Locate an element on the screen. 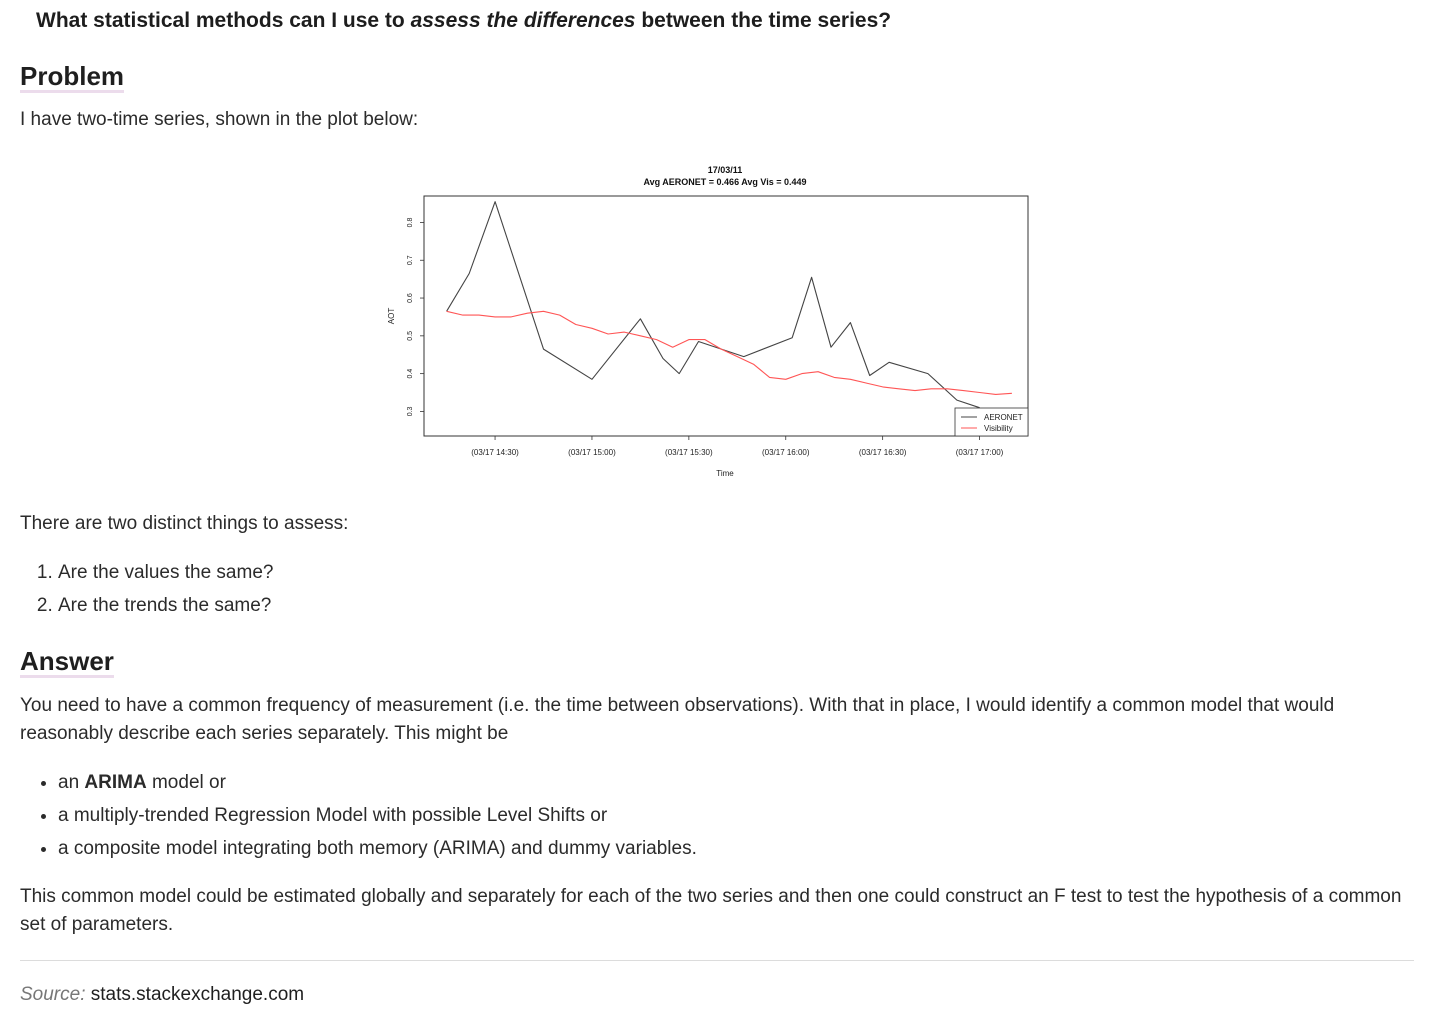  plot-frame is located at coordinates (726, 316).